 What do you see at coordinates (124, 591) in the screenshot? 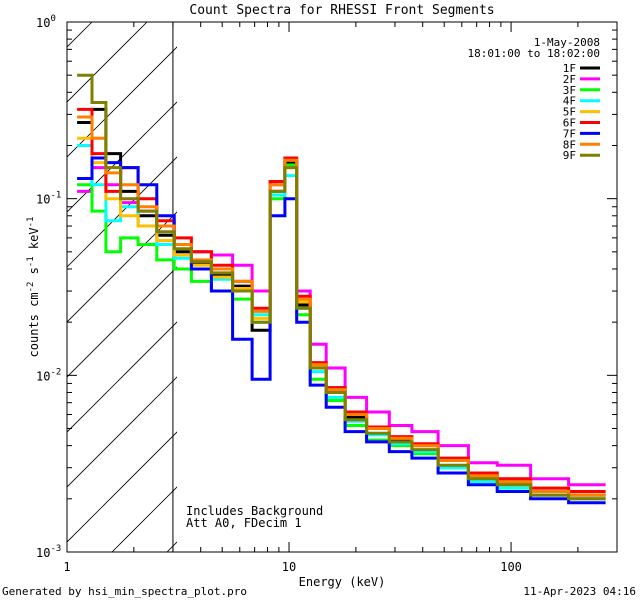
I see `footer-generated-by: Generated by hsi_min_spectra_plot.pro` at bounding box center [124, 591].